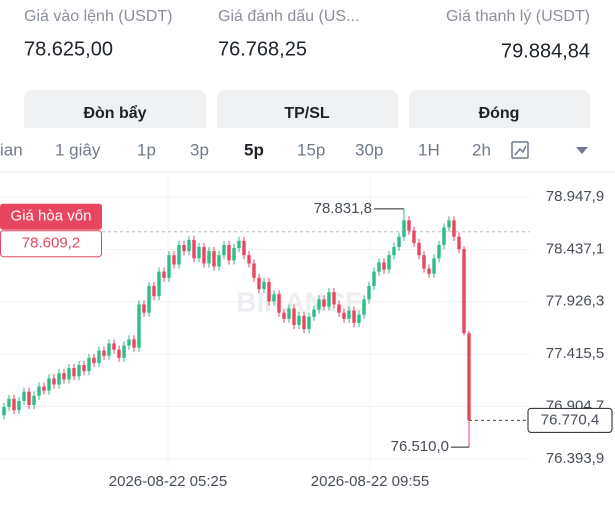  Describe the element at coordinates (51, 216) in the screenshot. I see `break-even-tag` at that location.